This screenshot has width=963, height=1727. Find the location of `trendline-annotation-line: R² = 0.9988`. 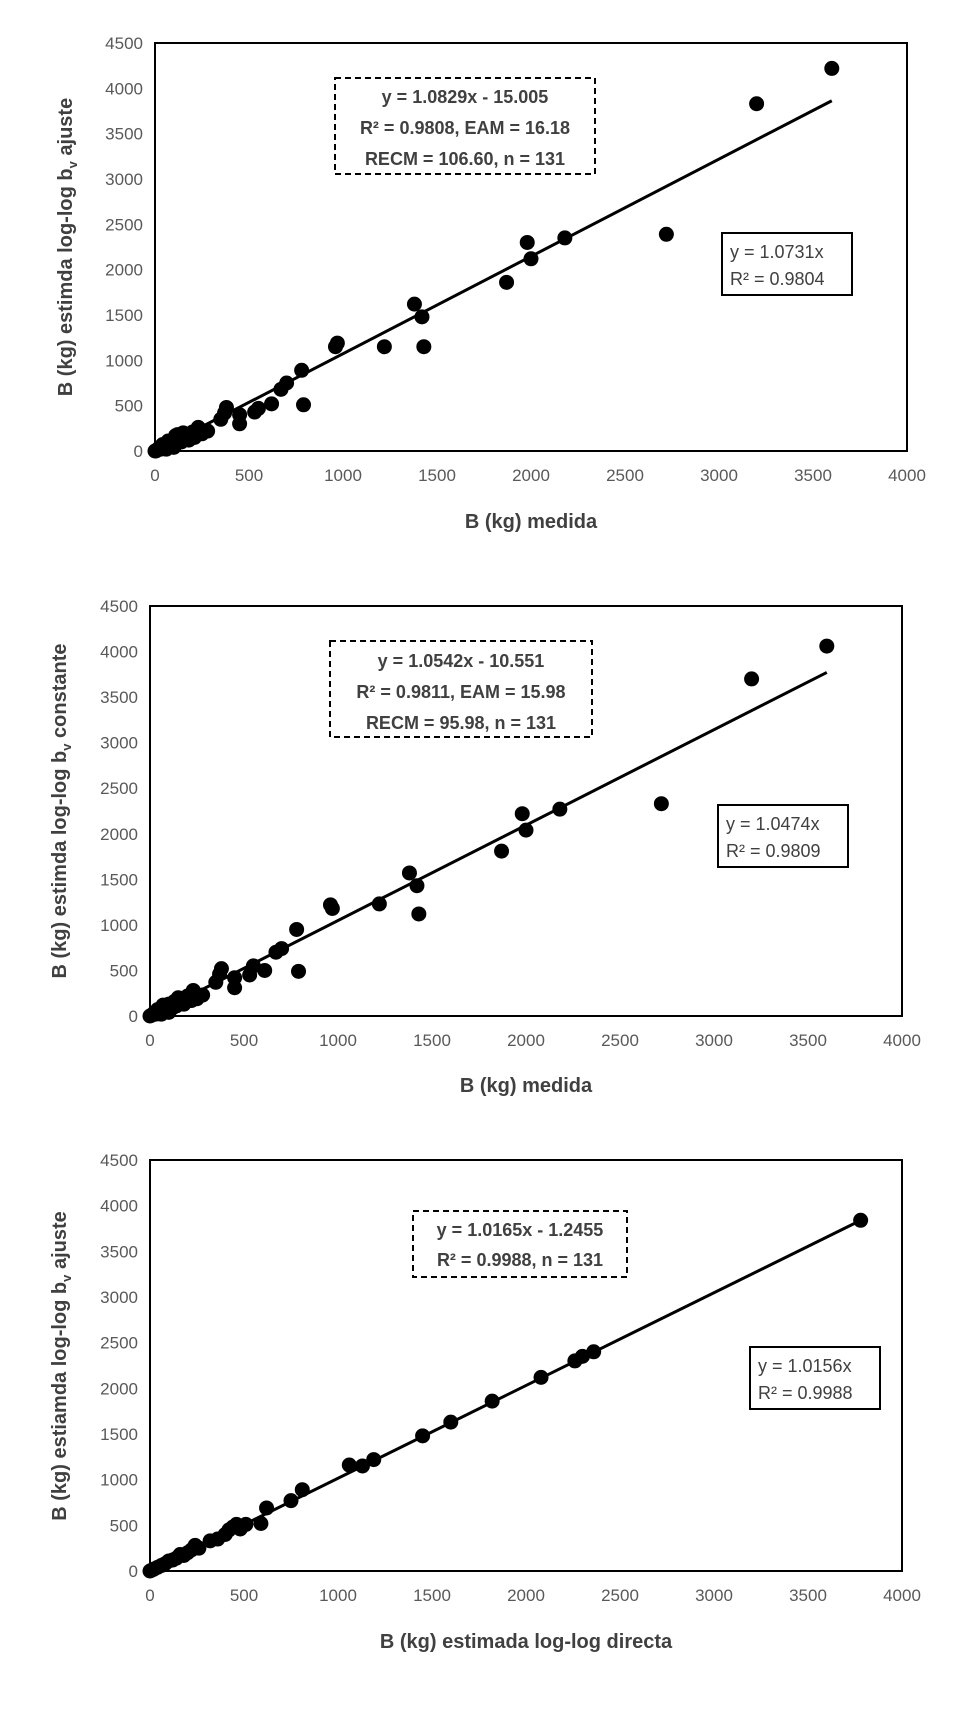

trendline-annotation-line: R² = 0.9988 is located at coordinates (805, 1393).